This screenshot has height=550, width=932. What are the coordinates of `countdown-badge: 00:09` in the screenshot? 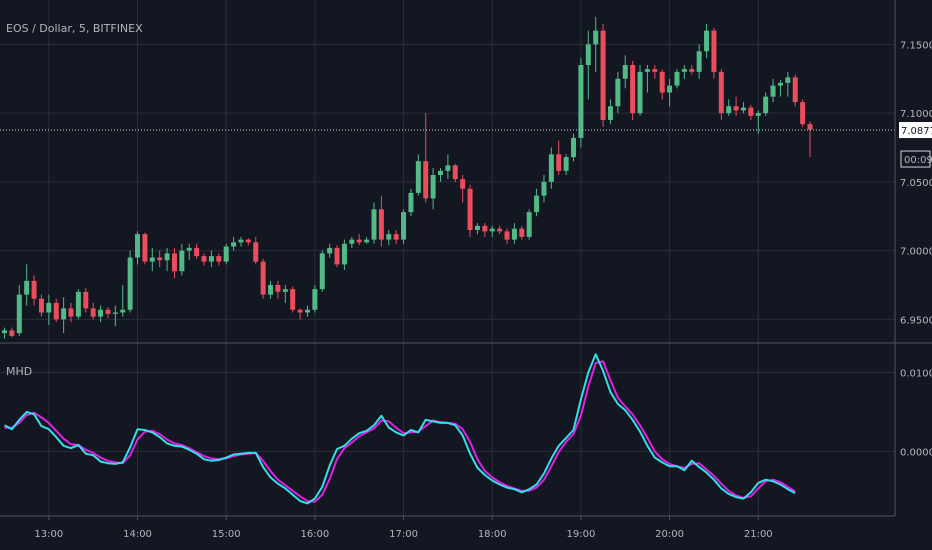 It's located at (916, 159).